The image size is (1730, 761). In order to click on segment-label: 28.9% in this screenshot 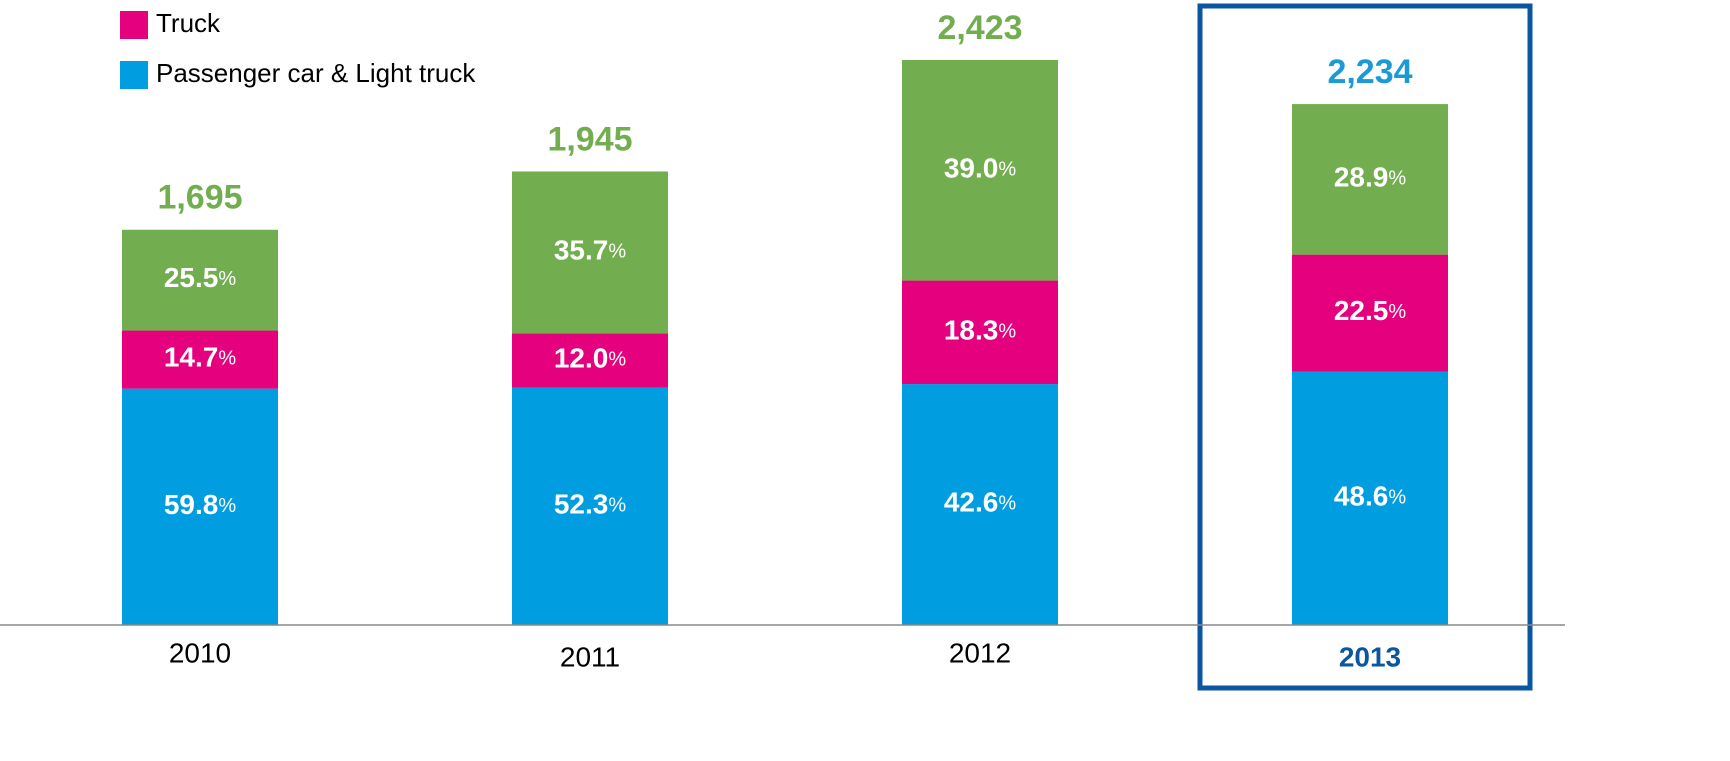, I will do `click(1370, 177)`.